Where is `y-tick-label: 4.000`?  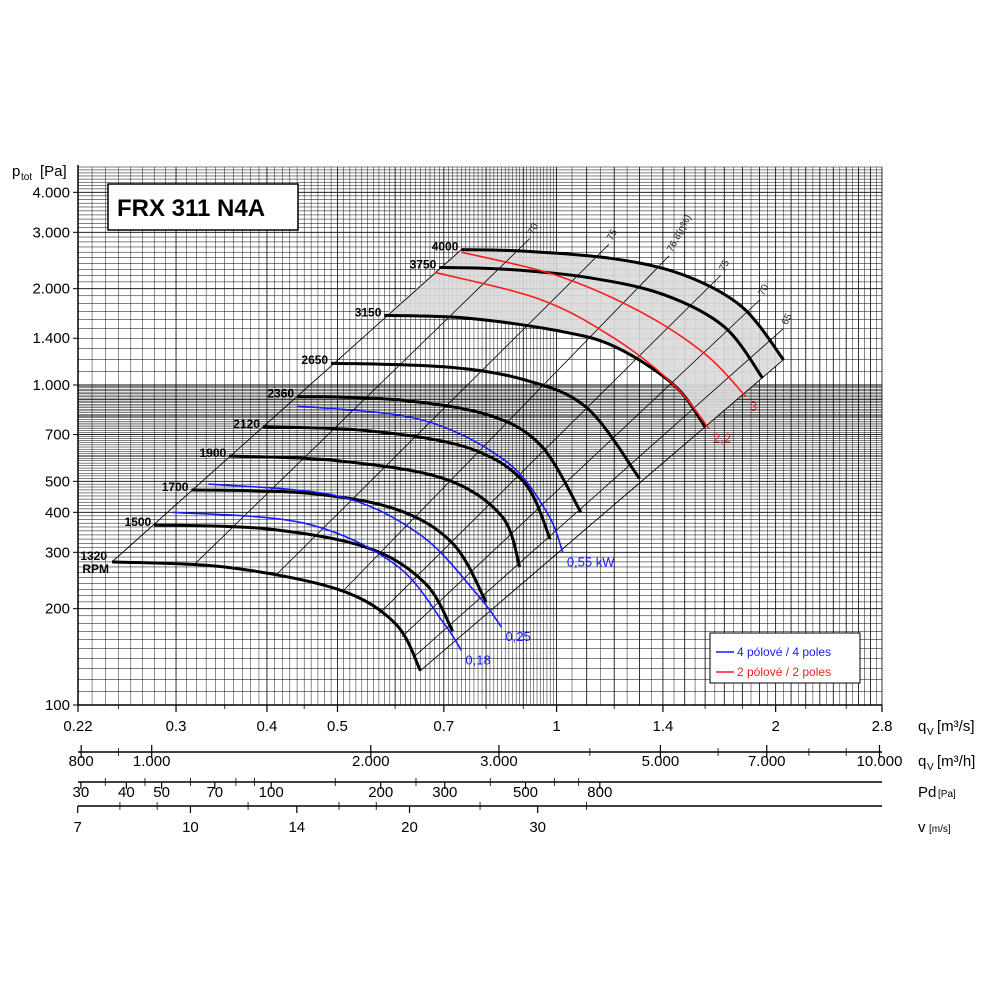
y-tick-label: 4.000 is located at coordinates (51, 192).